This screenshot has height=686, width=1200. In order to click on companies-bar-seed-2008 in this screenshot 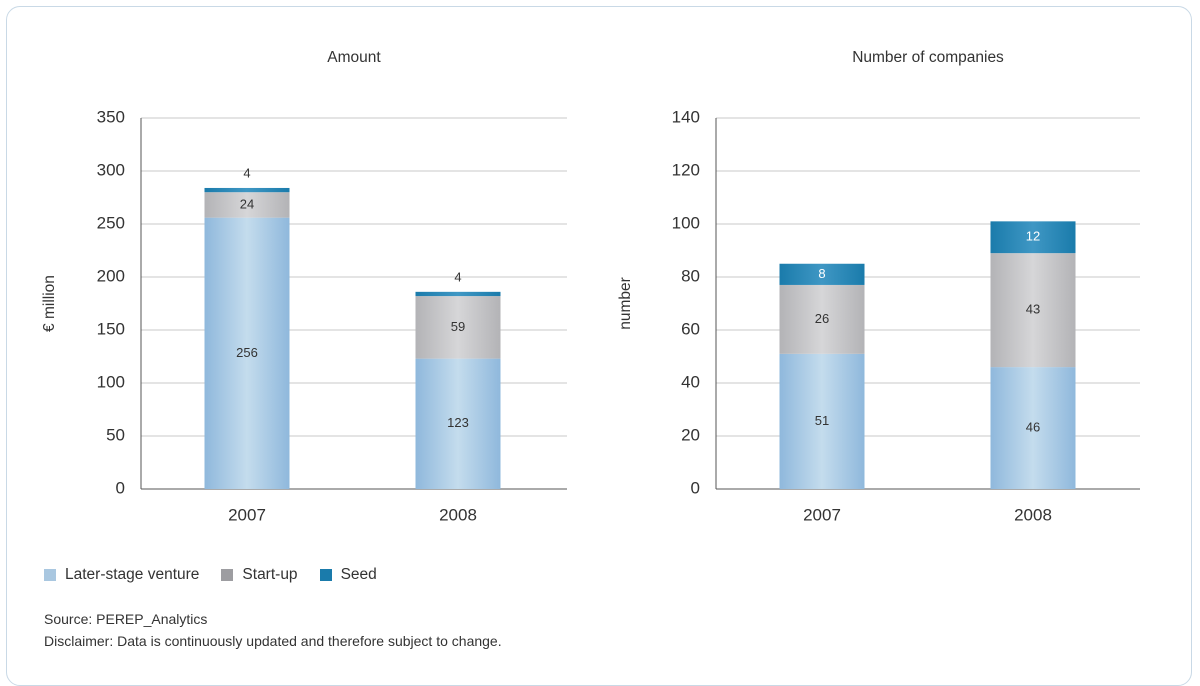, I will do `click(1033, 237)`.